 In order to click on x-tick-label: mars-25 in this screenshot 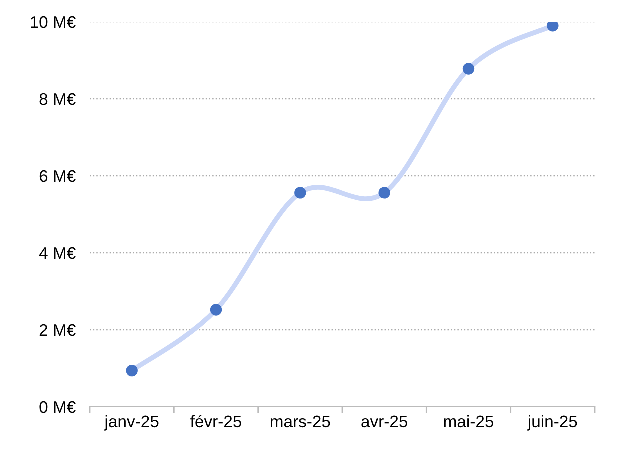, I will do `click(300, 422)`.